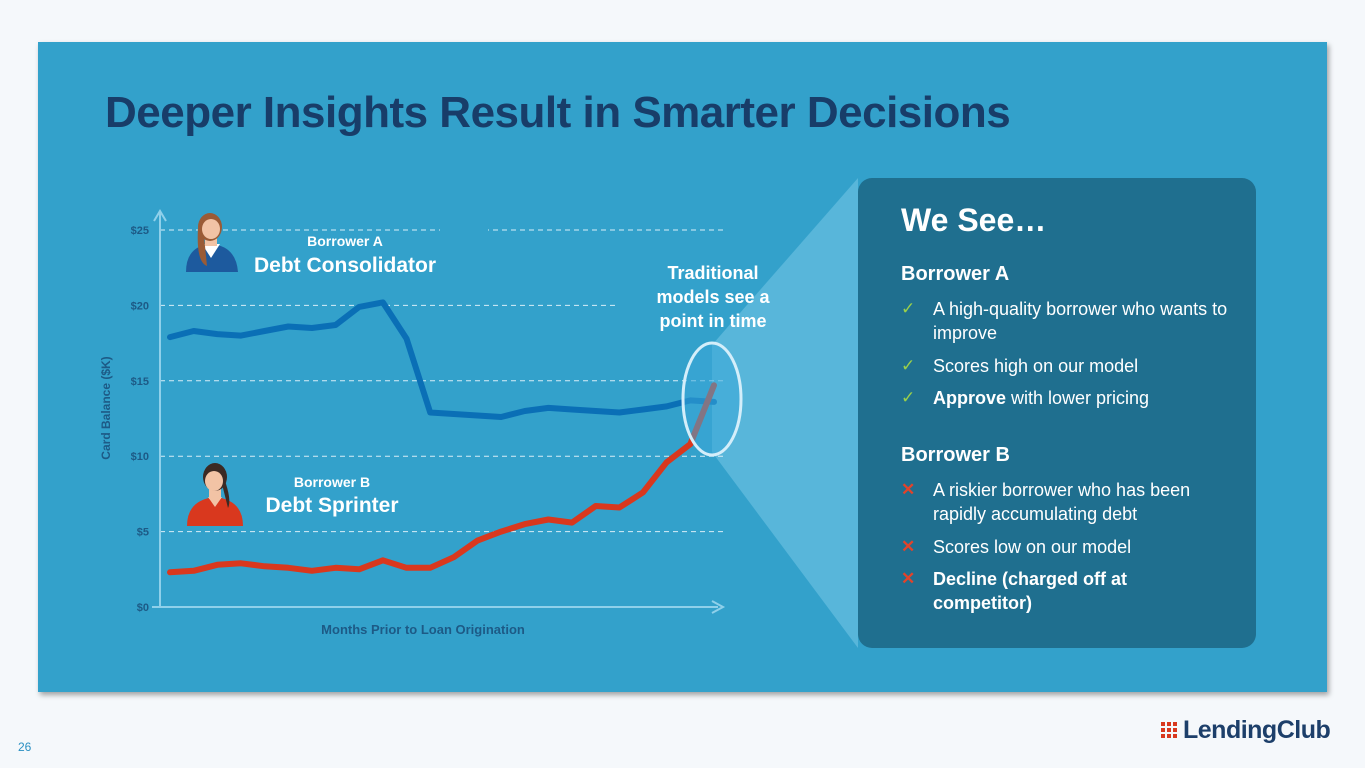  What do you see at coordinates (140, 306) in the screenshot?
I see `y-tick-label: $20` at bounding box center [140, 306].